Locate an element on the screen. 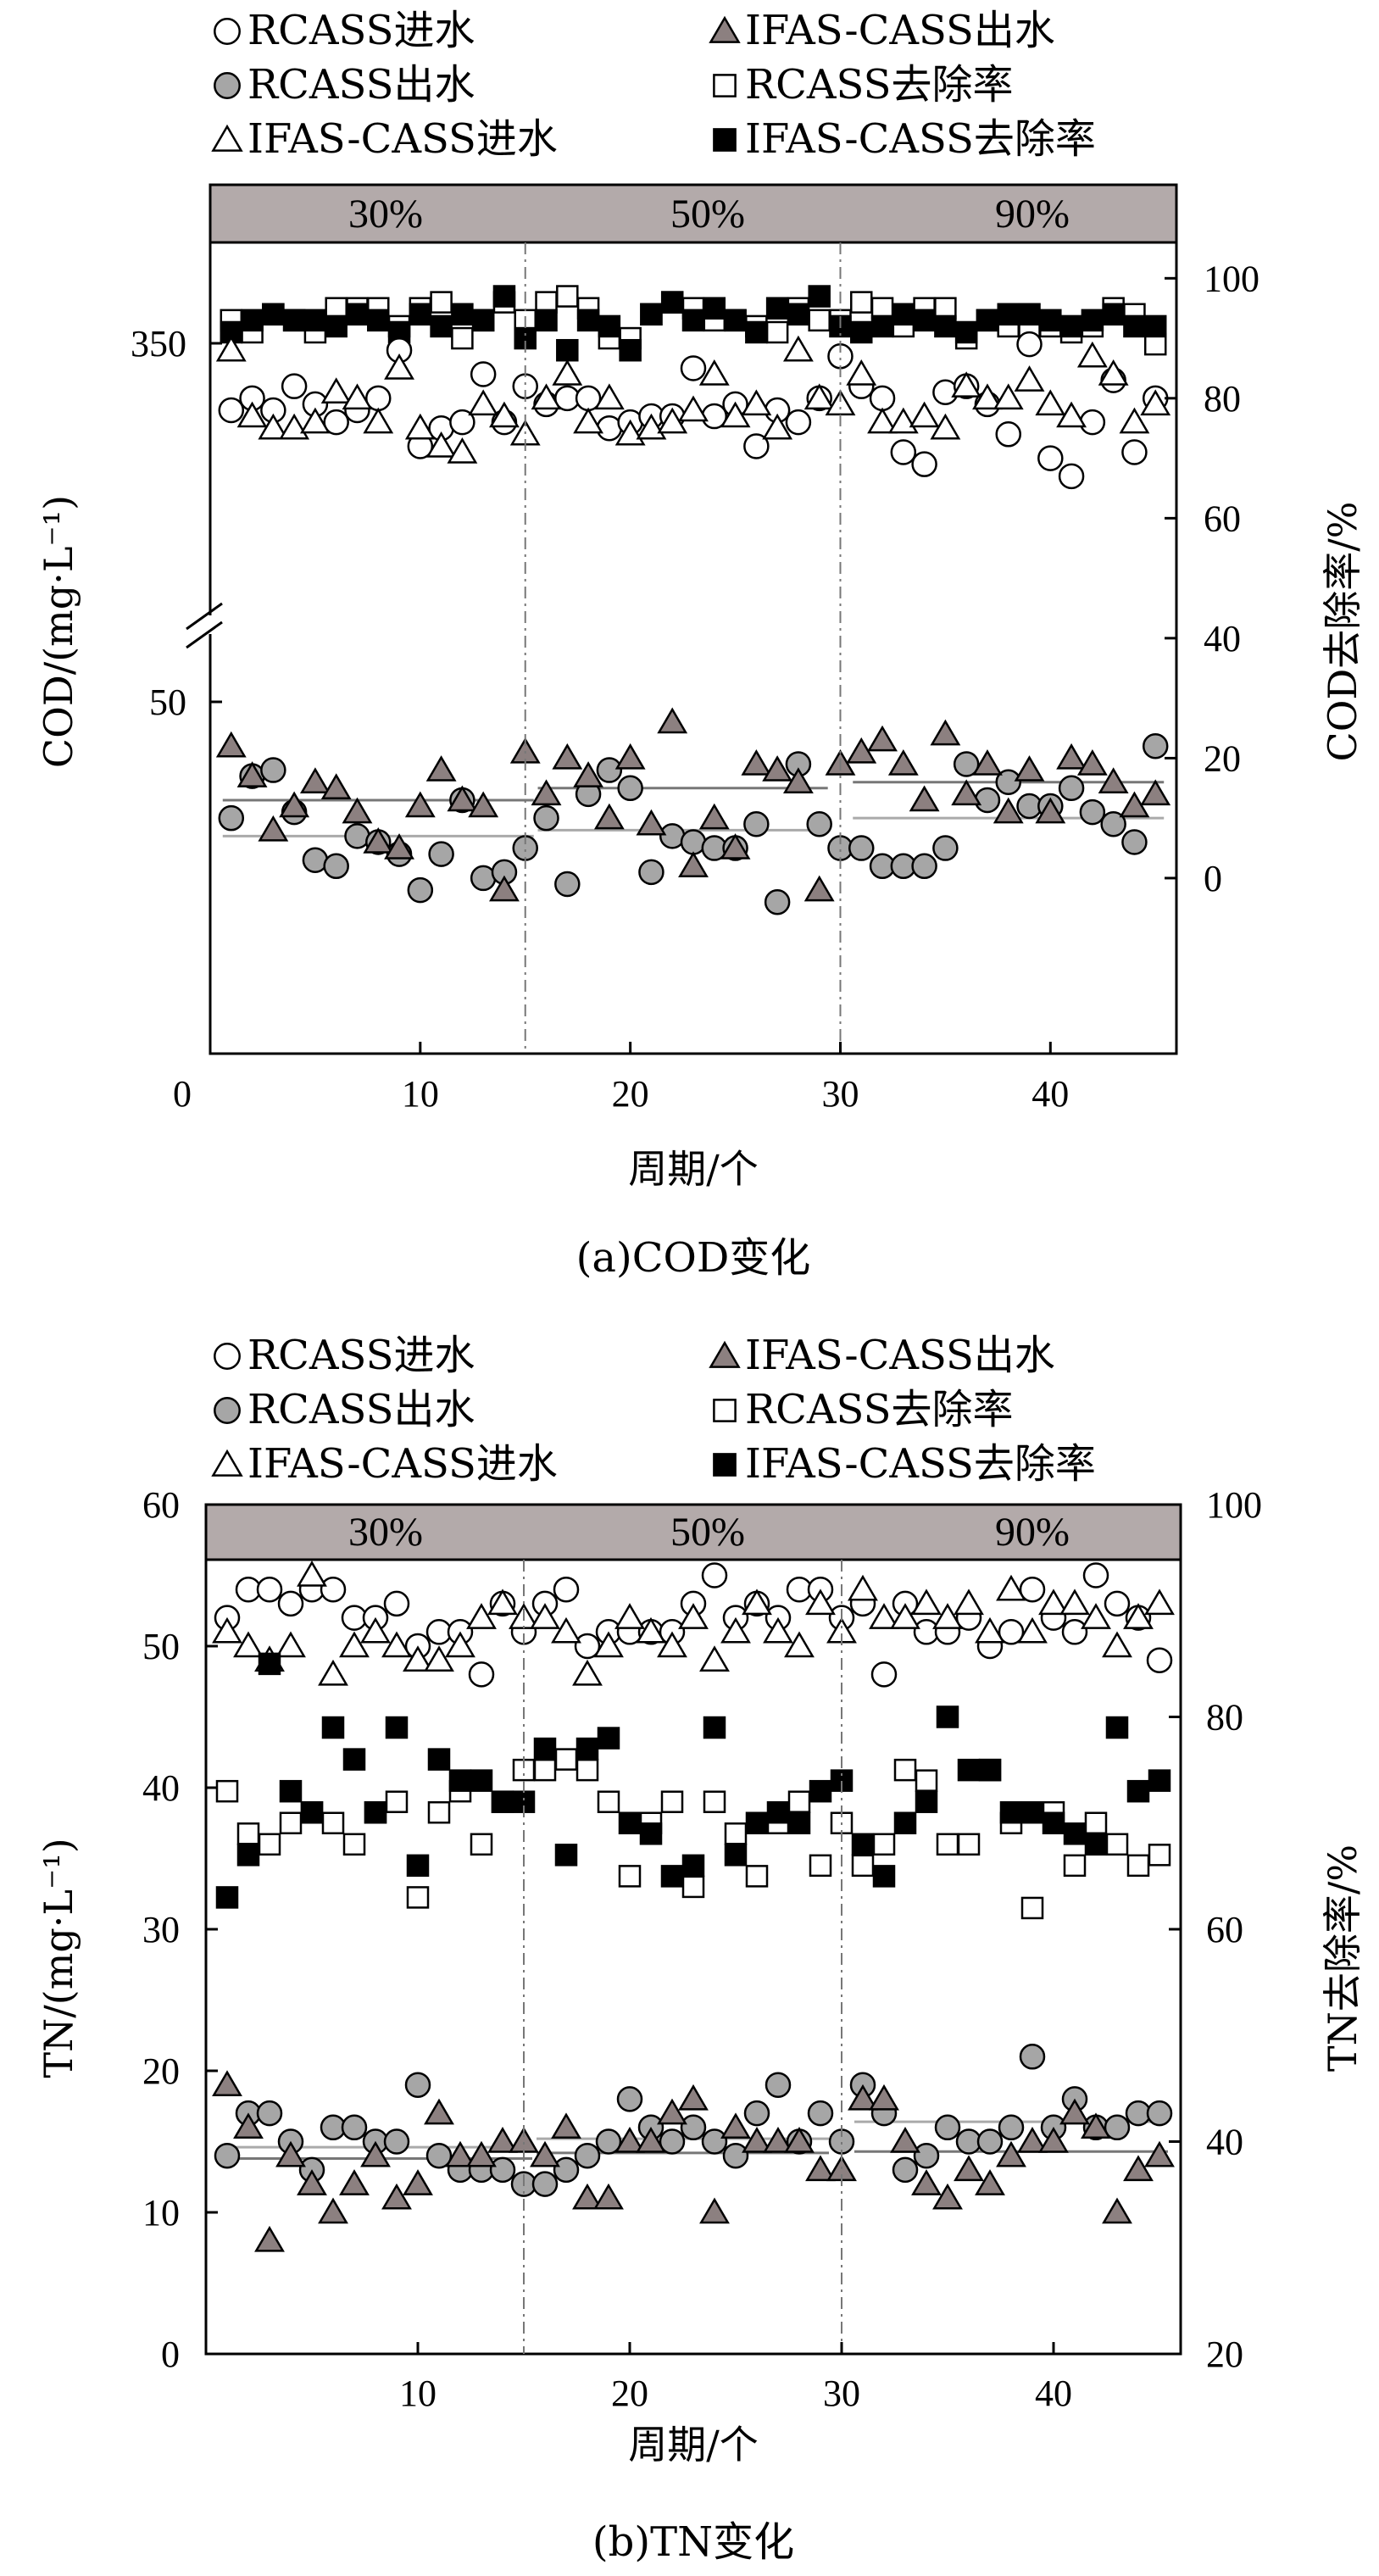 Image resolution: width=1379 pixels, height=2576 pixels. legend-label: RCASS进水 is located at coordinates (361, 1355).